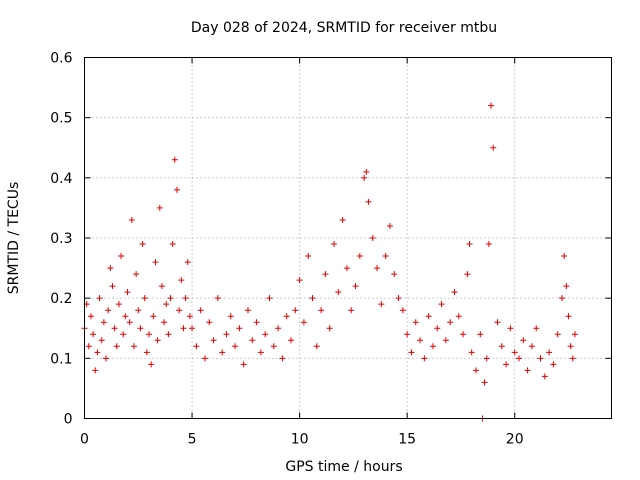  What do you see at coordinates (61, 179) in the screenshot?
I see `y-tick-label: 0.4` at bounding box center [61, 179].